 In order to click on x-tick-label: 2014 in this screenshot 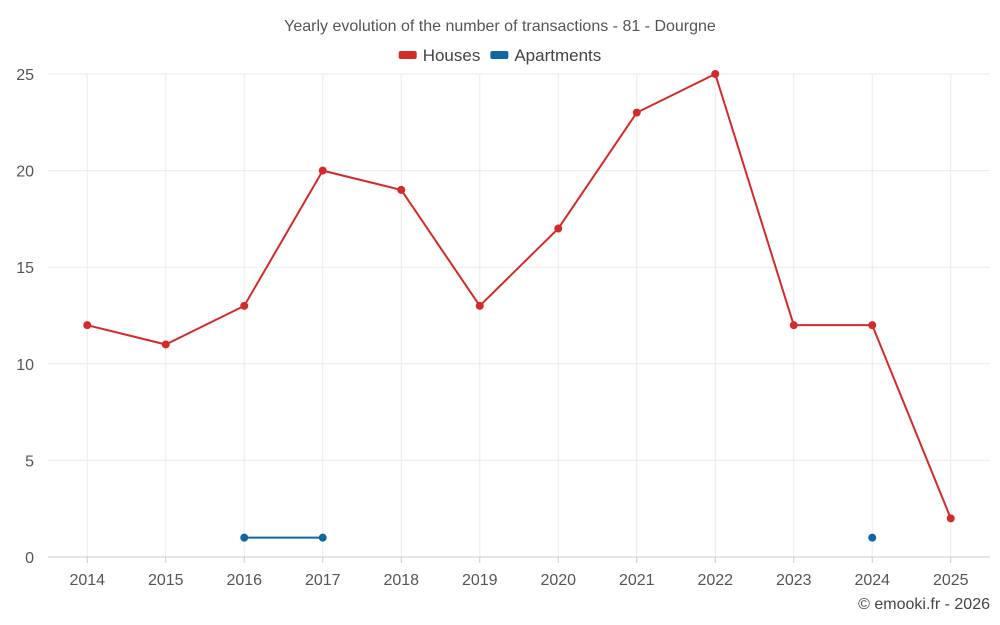, I will do `click(87, 580)`.